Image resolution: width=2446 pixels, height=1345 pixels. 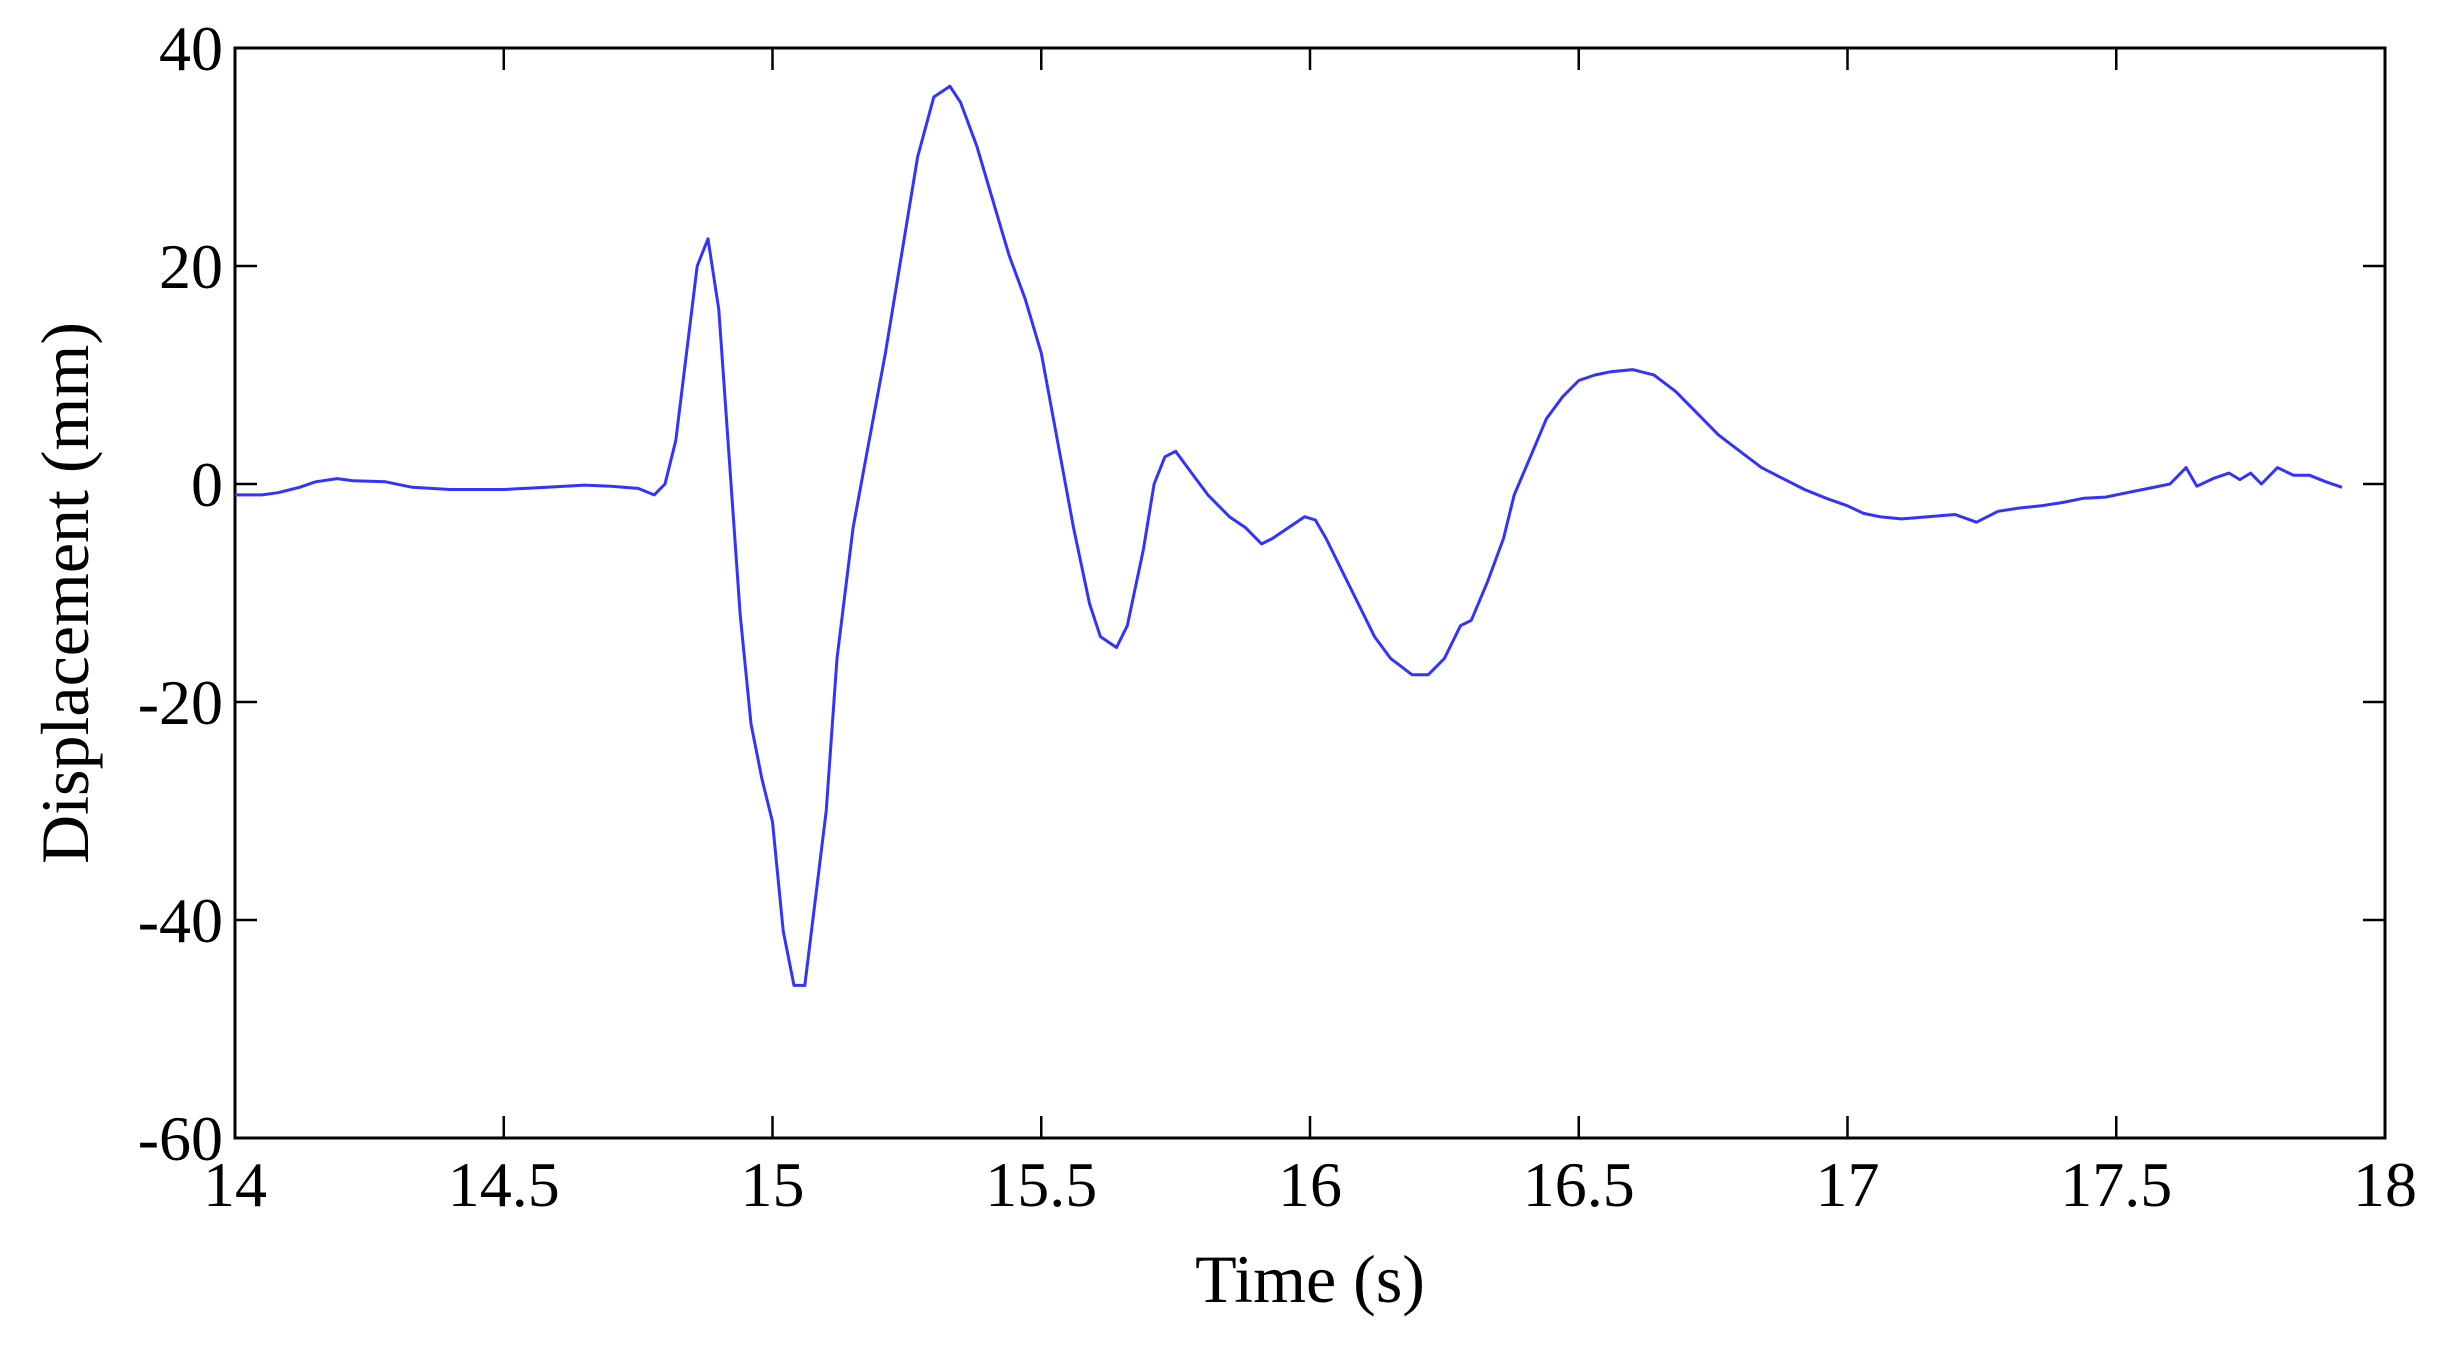 What do you see at coordinates (1310, 1279) in the screenshot?
I see `x-axis-title: Time (s)` at bounding box center [1310, 1279].